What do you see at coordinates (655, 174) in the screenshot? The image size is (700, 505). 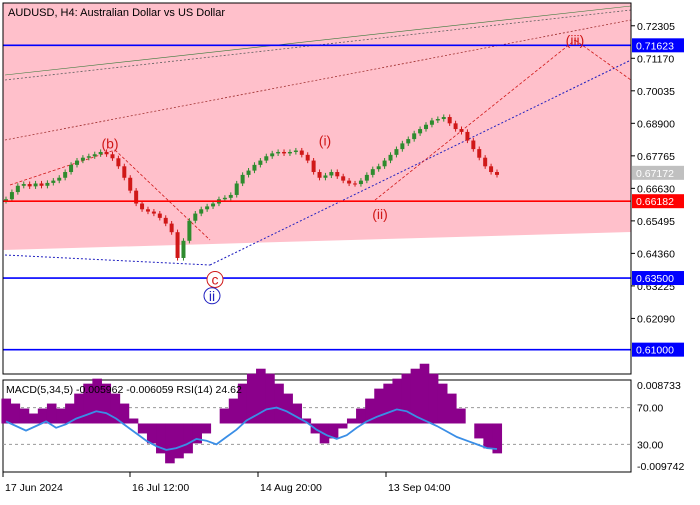 I see `current-price-tag: 0.67172` at bounding box center [655, 174].